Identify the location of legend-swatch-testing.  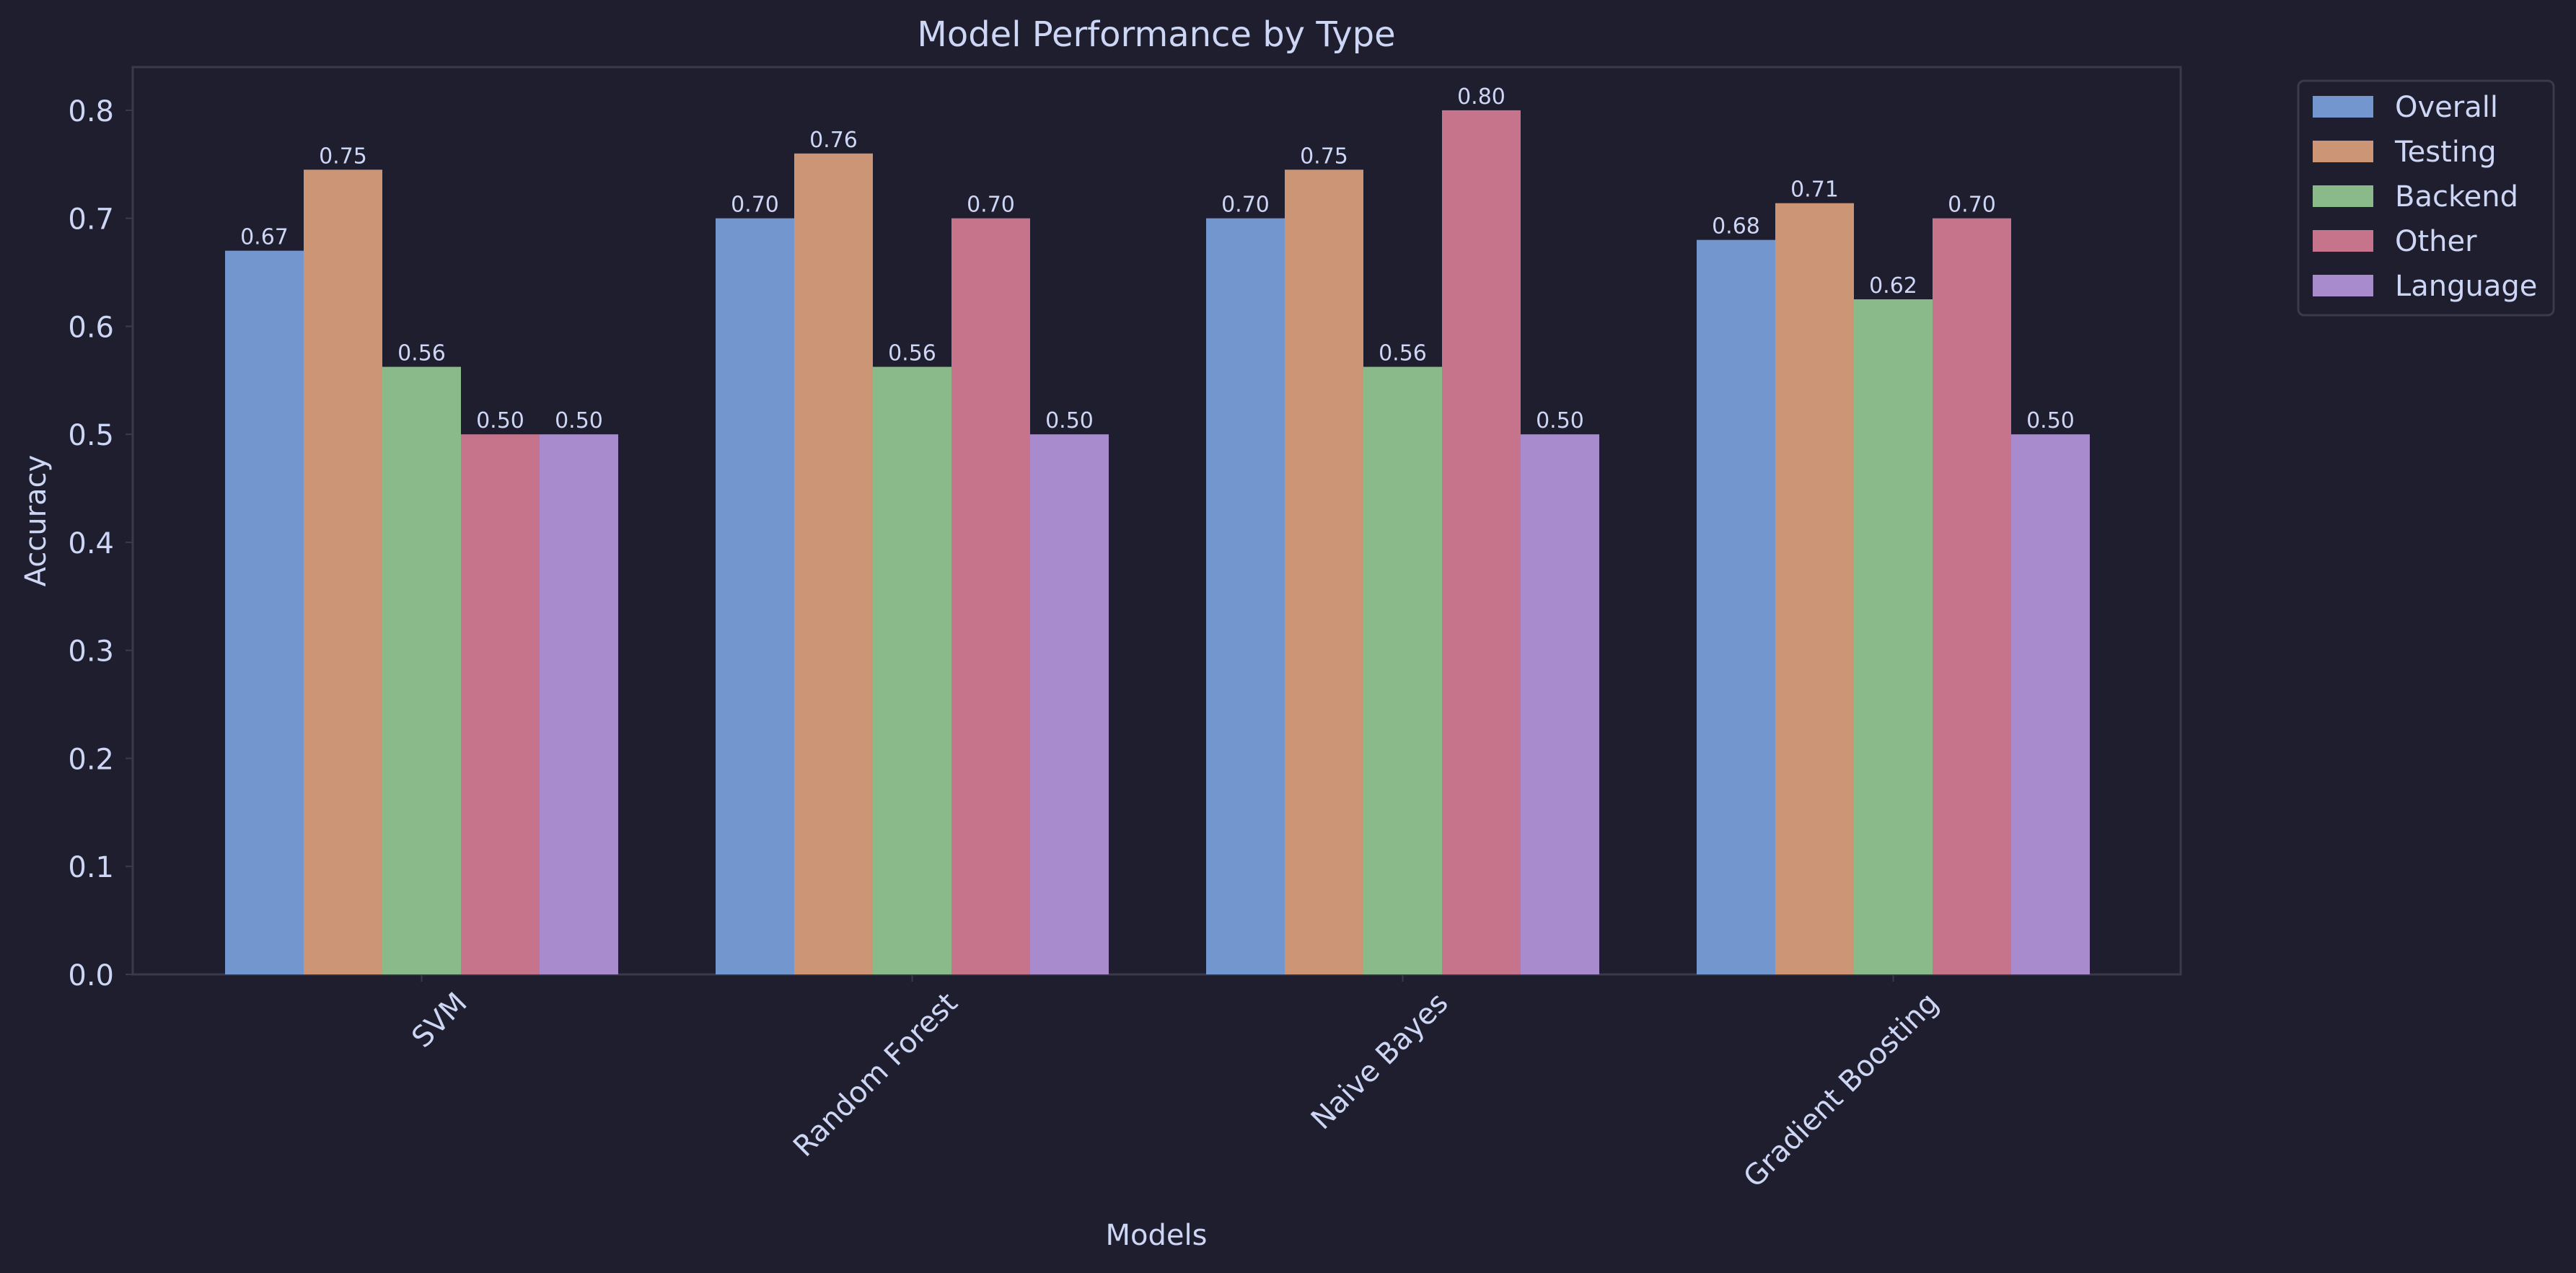
(2343, 151).